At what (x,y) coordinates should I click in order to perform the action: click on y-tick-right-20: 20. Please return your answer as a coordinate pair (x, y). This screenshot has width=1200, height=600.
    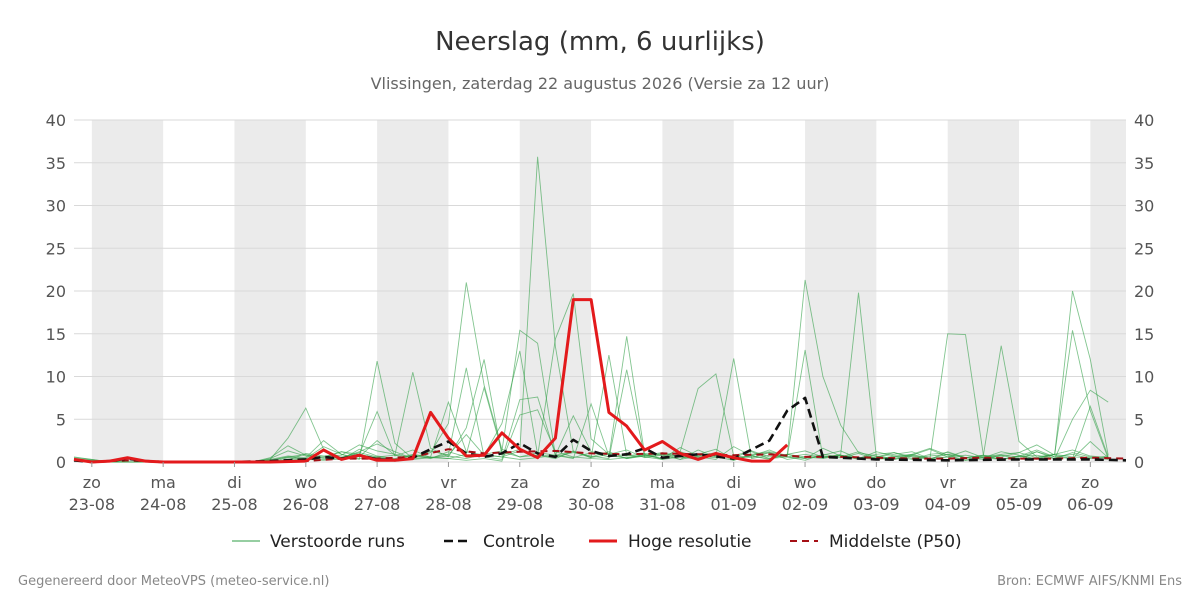
    Looking at the image, I should click on (1144, 291).